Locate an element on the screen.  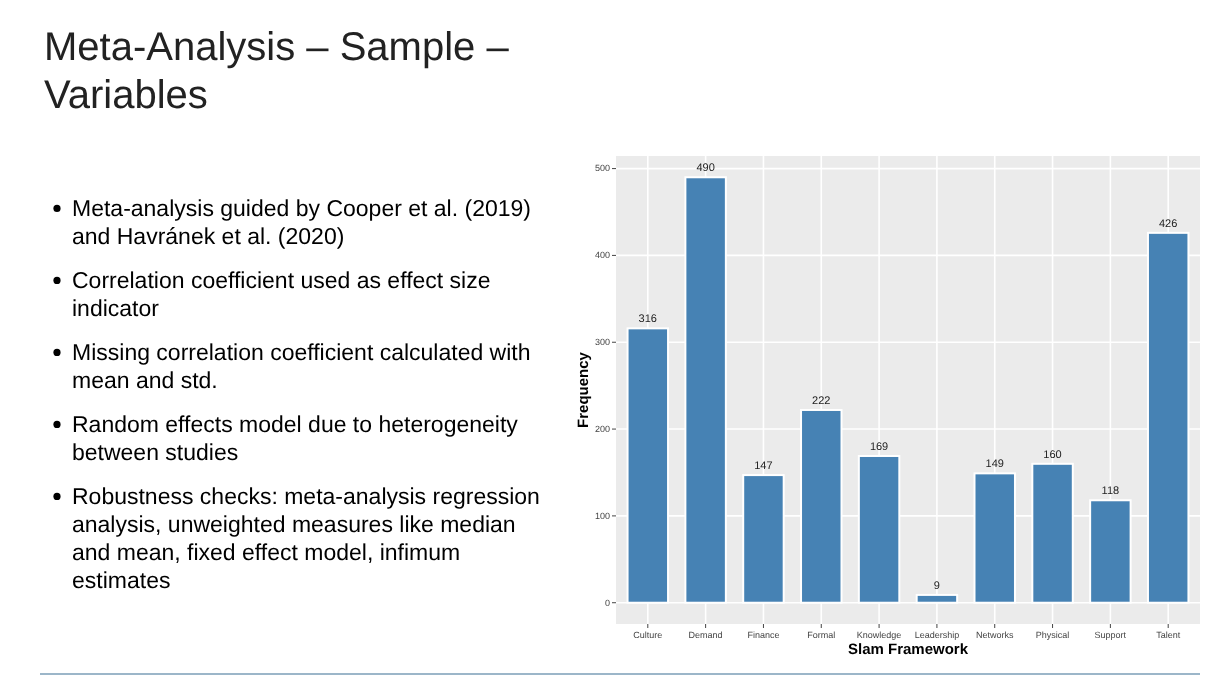
text: Random effects model due to heterogeneity between studies is located at coordinates (295, 440).